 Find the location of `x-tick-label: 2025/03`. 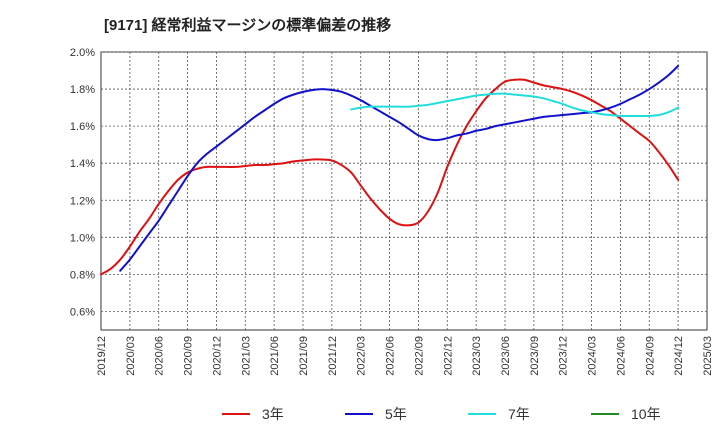

x-tick-label: 2025/03 is located at coordinates (708, 356).